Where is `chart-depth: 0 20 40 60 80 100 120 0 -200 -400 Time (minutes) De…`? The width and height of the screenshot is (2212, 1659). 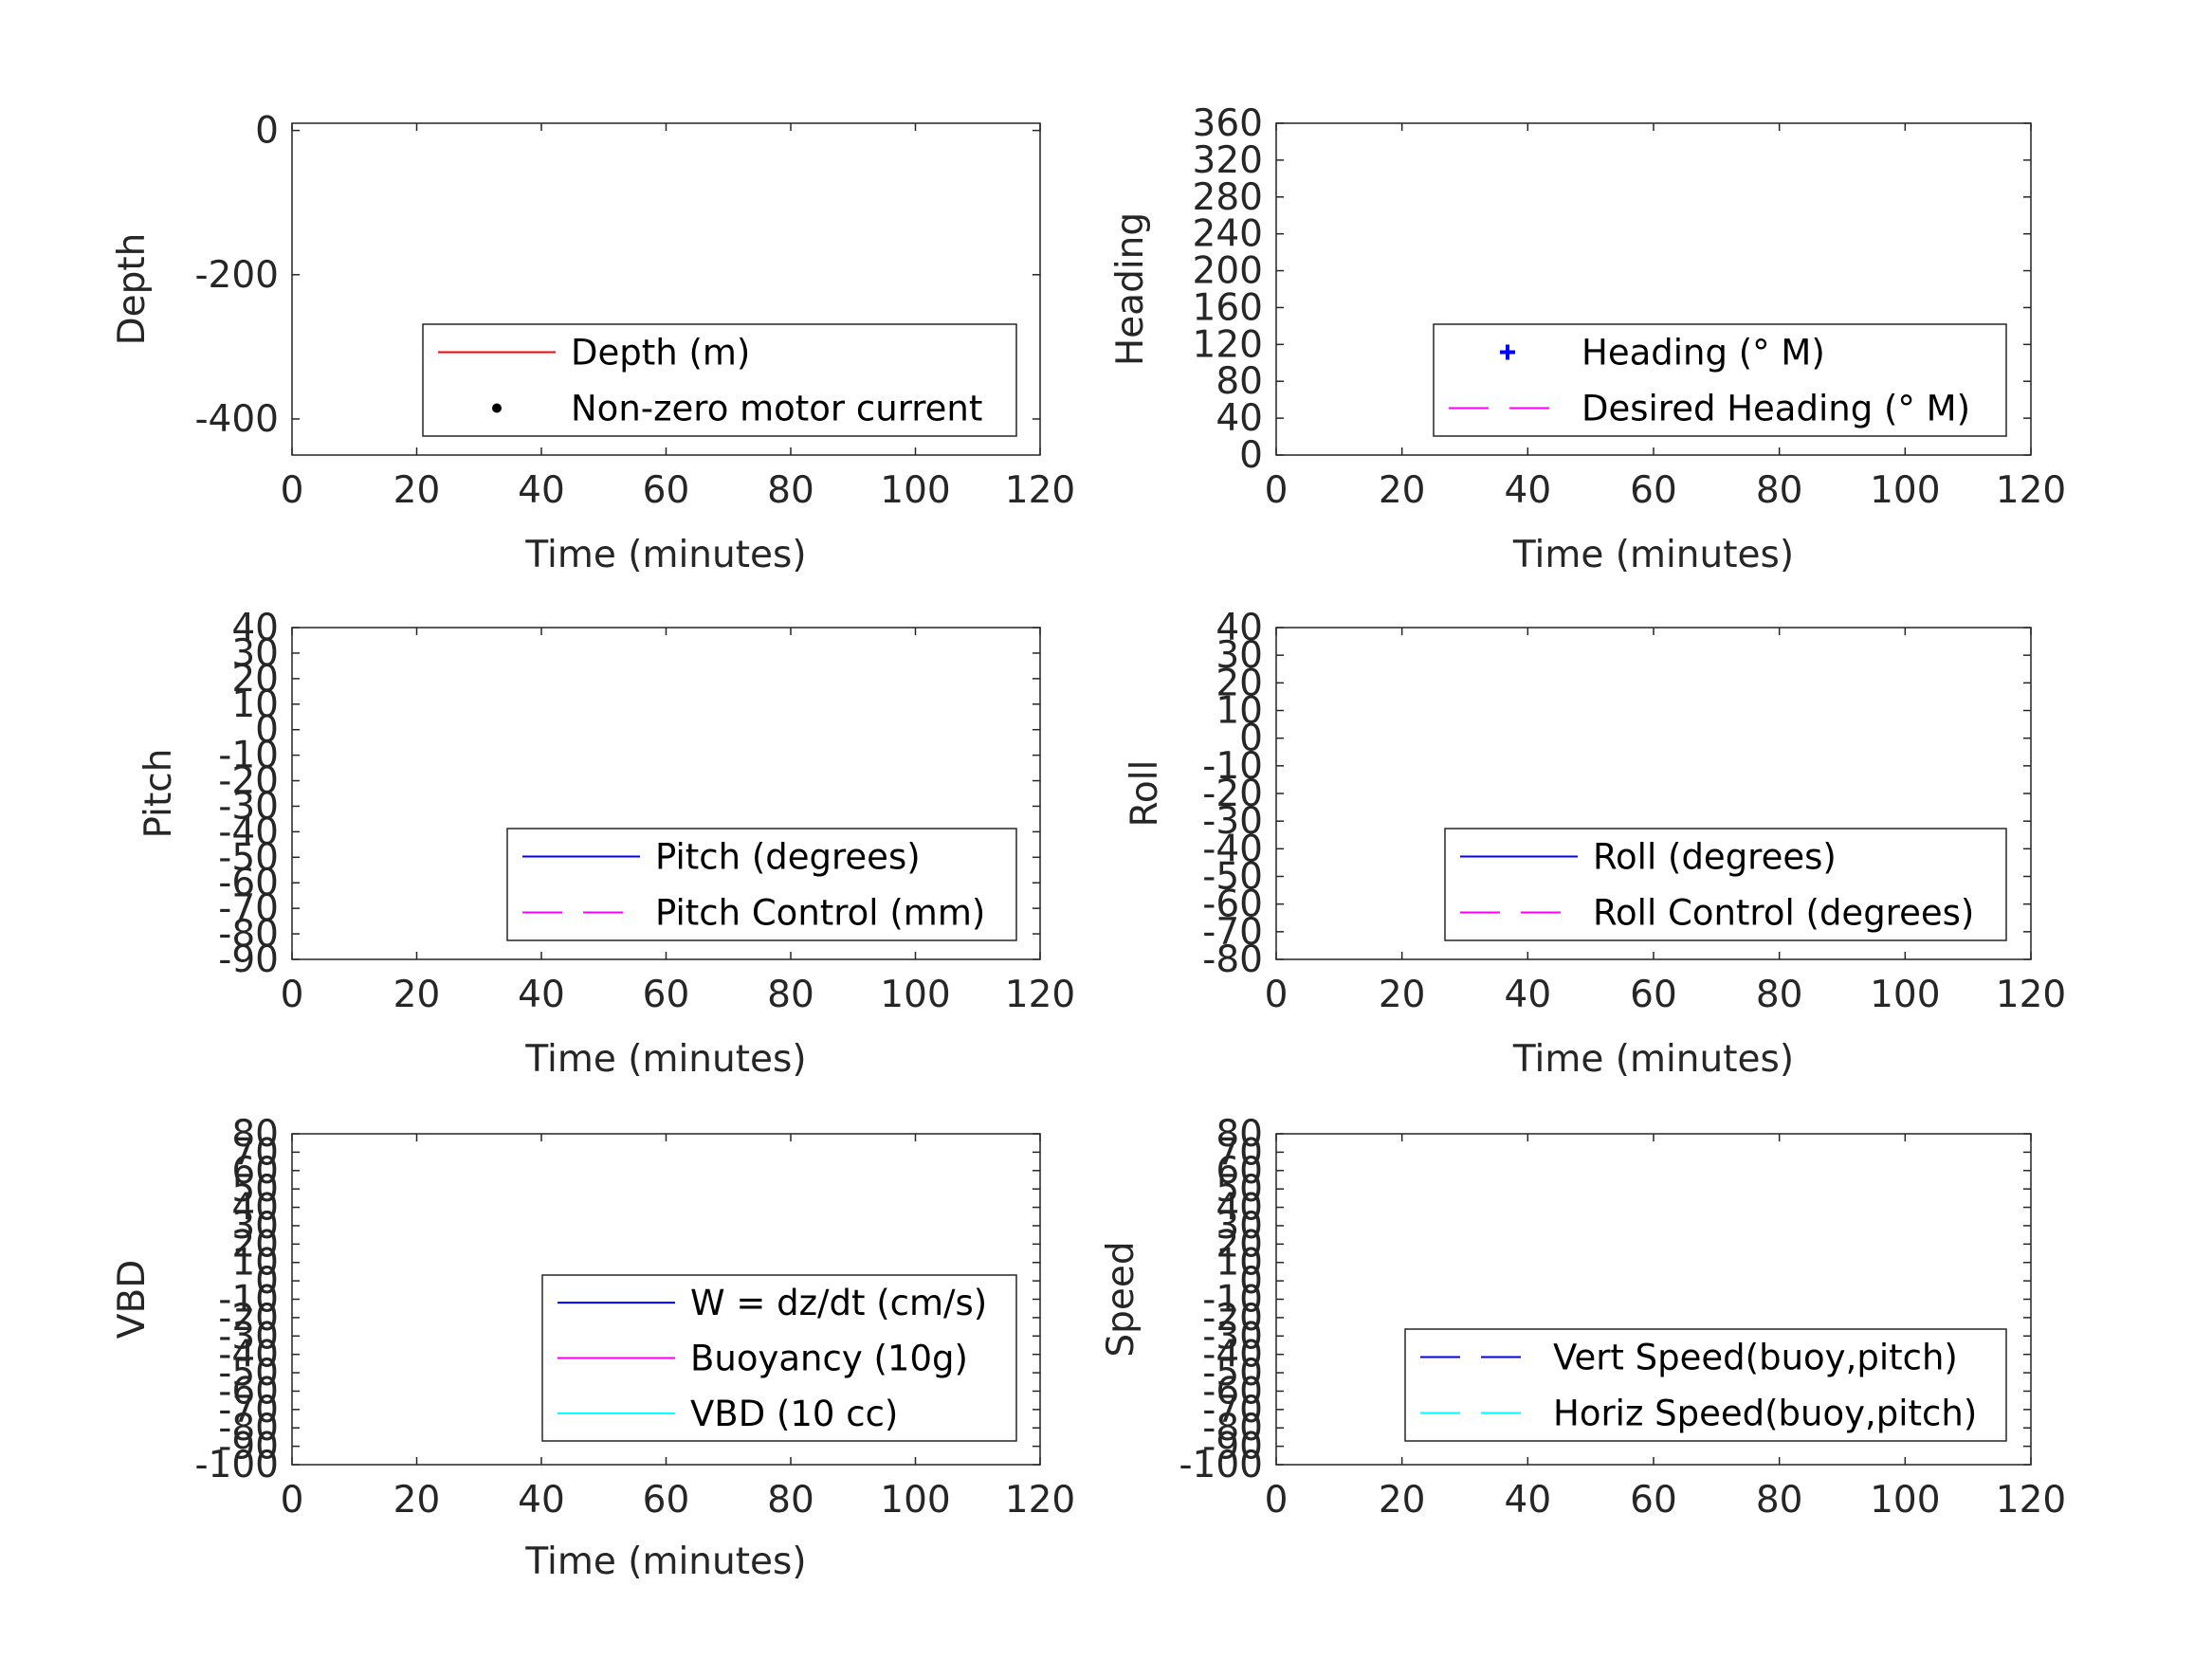
chart-depth: 0 20 40 60 80 100 120 0 -200 -400 Time (minutes) De… is located at coordinates (593, 343).